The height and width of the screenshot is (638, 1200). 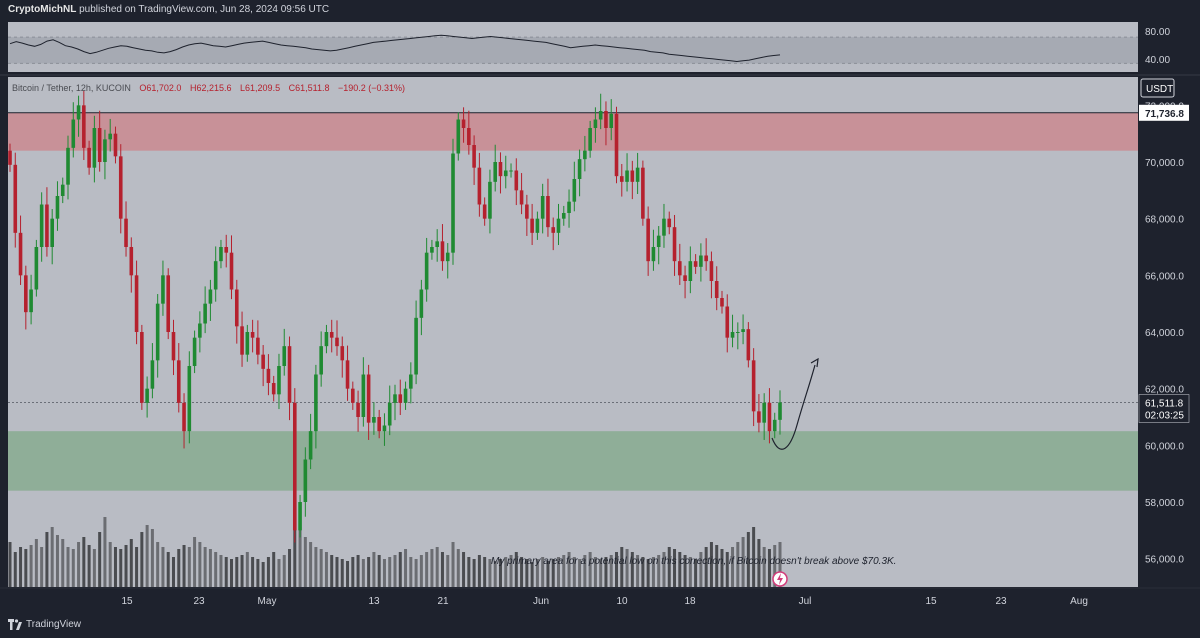 What do you see at coordinates (604, 601) in the screenshot?
I see `time-axis: 15 23 May 13 21 Jun 10 18 Jul 15 23 Aug` at bounding box center [604, 601].